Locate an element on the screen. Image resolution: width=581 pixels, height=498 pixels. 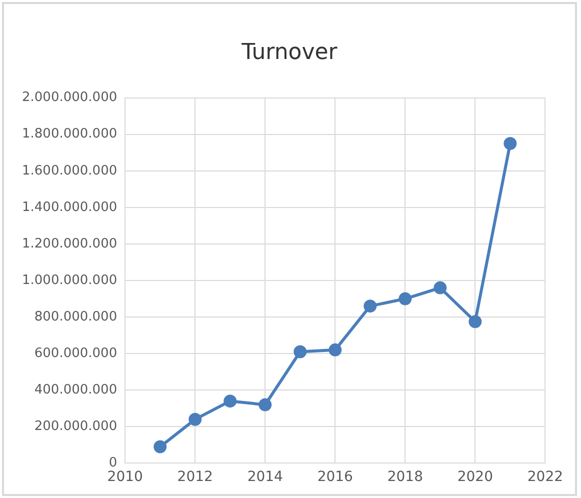
y-tick-label: 1.200.000.000 is located at coordinates (70, 244).